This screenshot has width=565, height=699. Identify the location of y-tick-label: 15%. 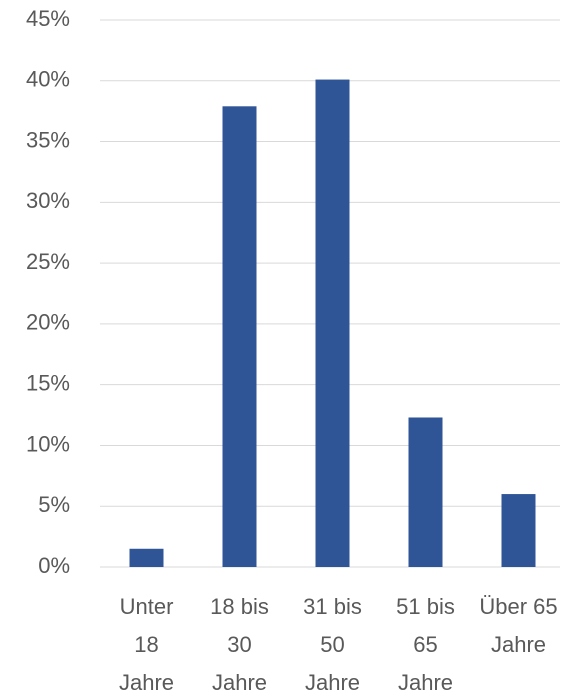
(48, 382).